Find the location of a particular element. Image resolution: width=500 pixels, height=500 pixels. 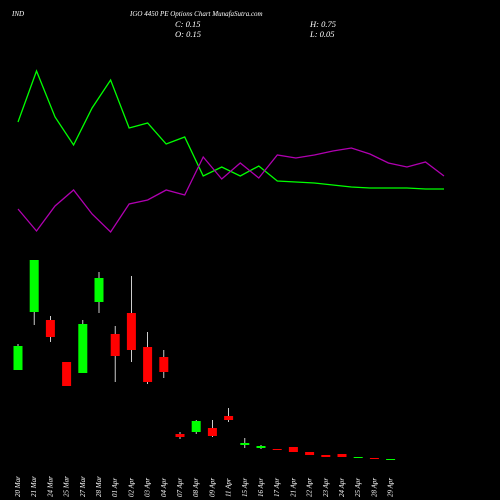

x-tick-label: 07 Apr is located at coordinates (180, 487).